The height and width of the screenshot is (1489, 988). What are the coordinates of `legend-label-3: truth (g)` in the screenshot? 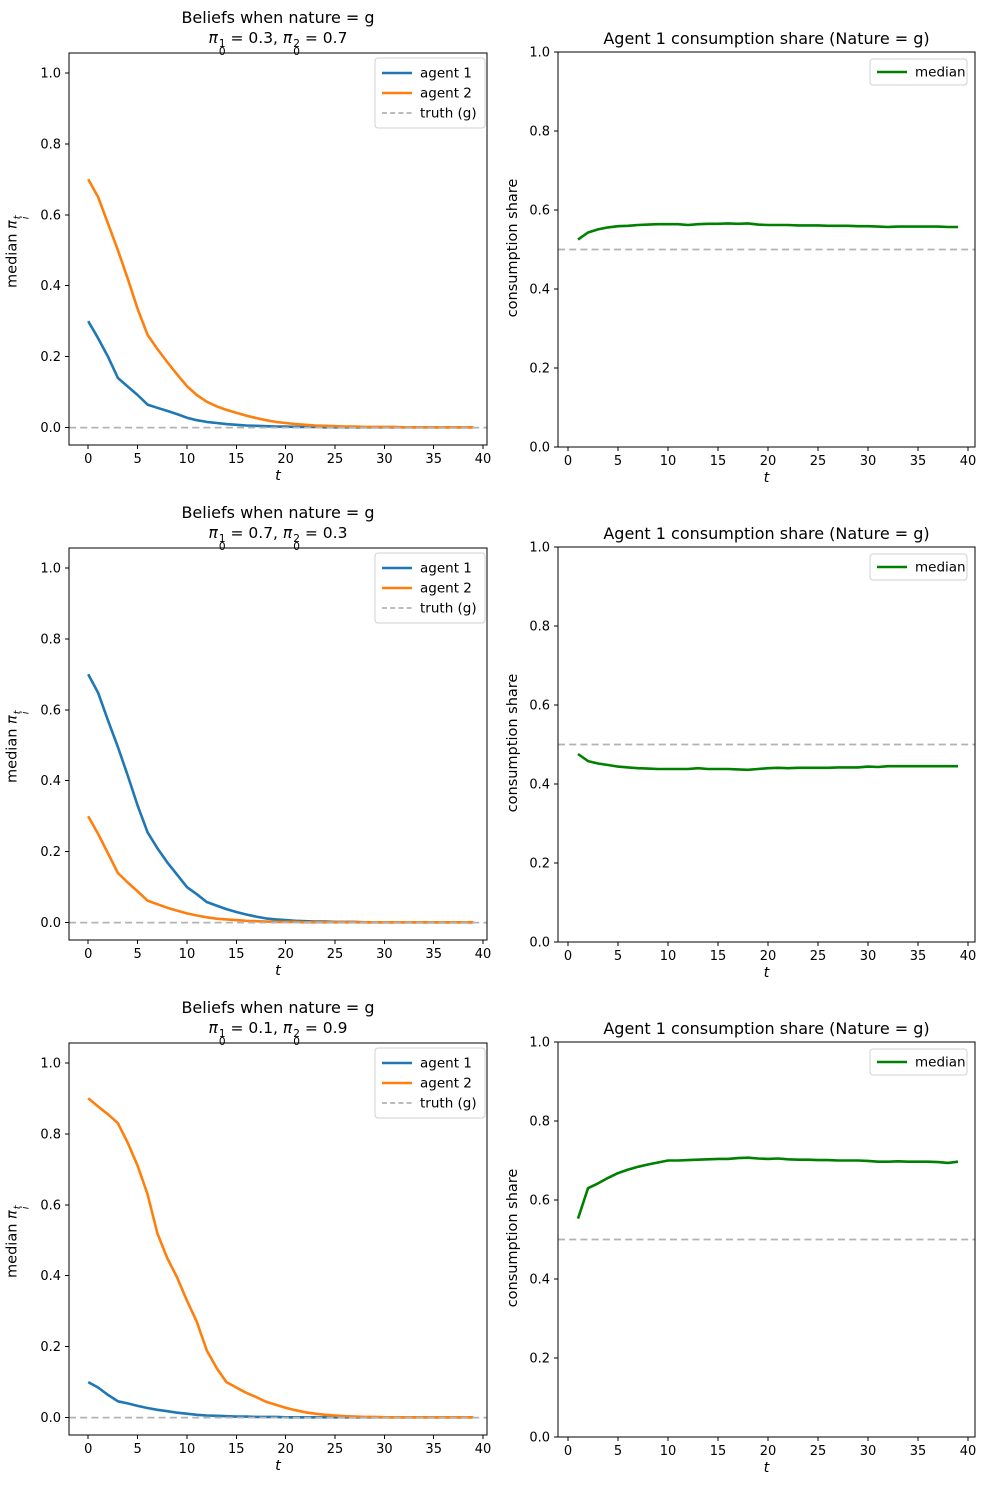 It's located at (448, 114).